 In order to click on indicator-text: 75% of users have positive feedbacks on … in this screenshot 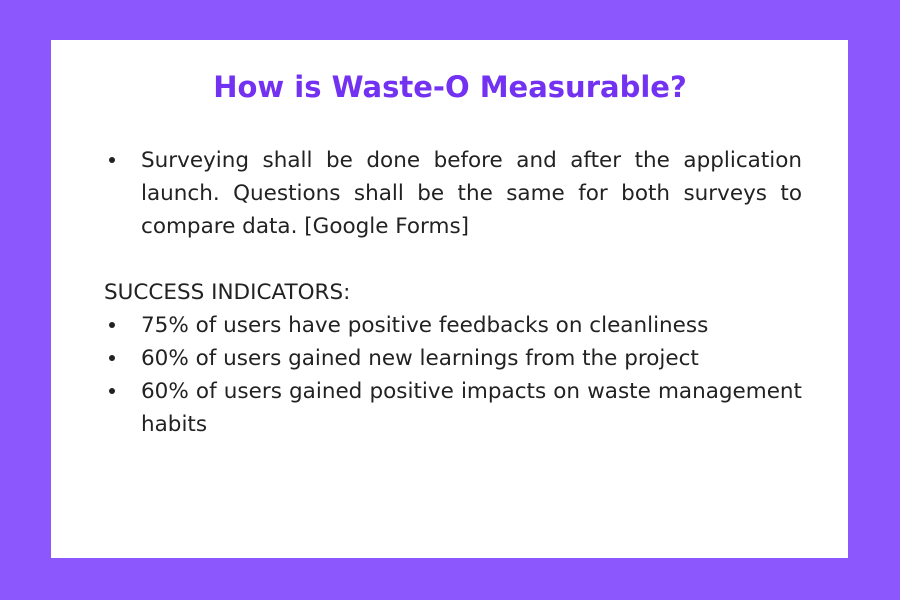, I will do `click(425, 325)`.